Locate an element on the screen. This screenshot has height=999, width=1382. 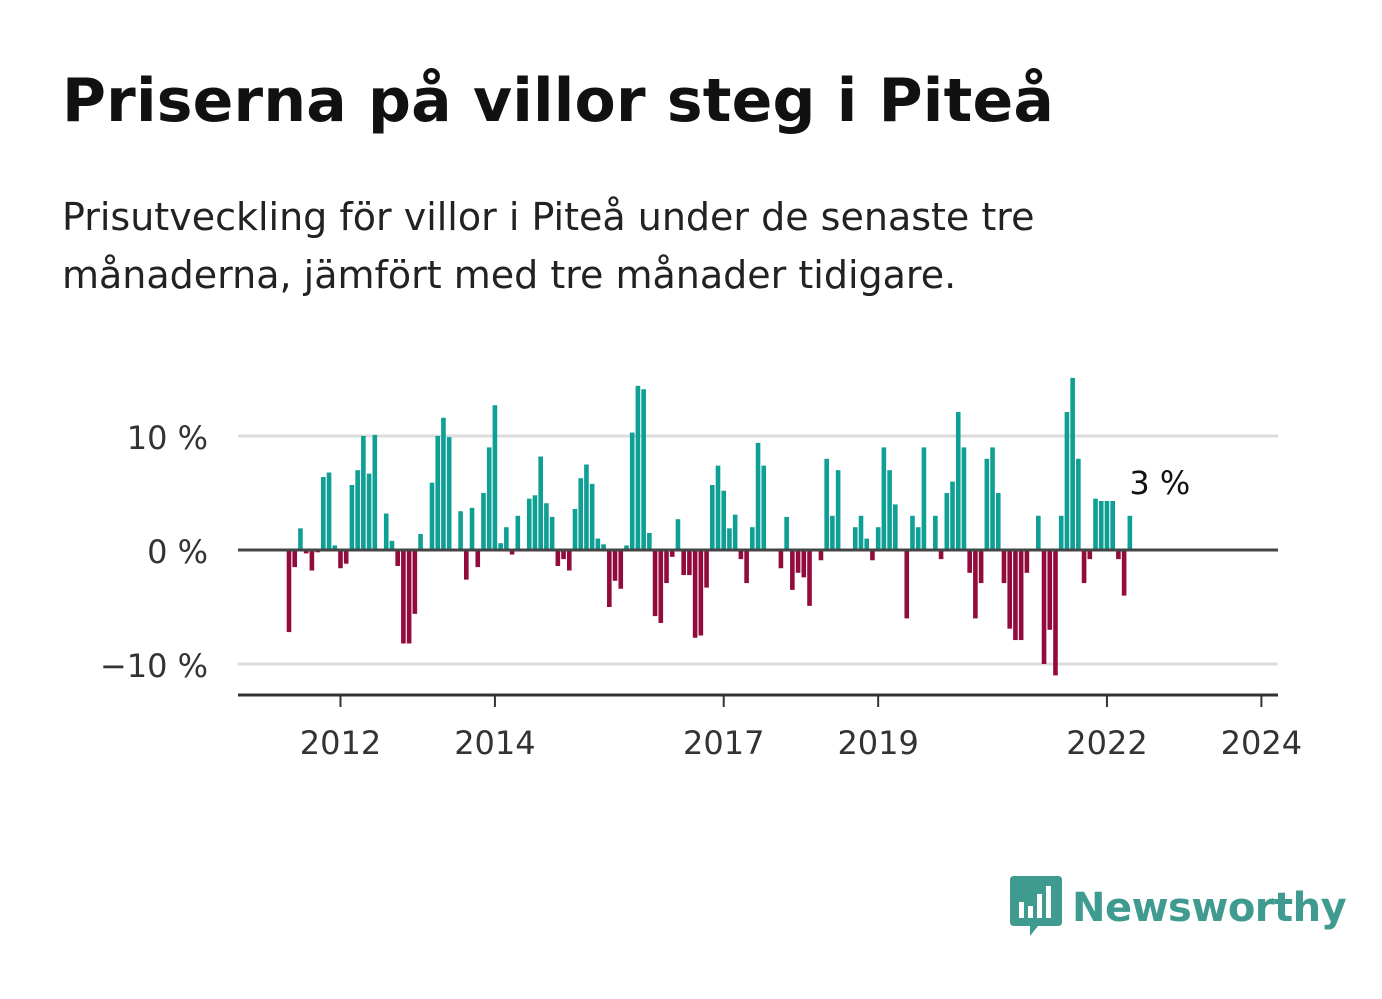
x-tick-label: 2024 is located at coordinates (1261, 743).